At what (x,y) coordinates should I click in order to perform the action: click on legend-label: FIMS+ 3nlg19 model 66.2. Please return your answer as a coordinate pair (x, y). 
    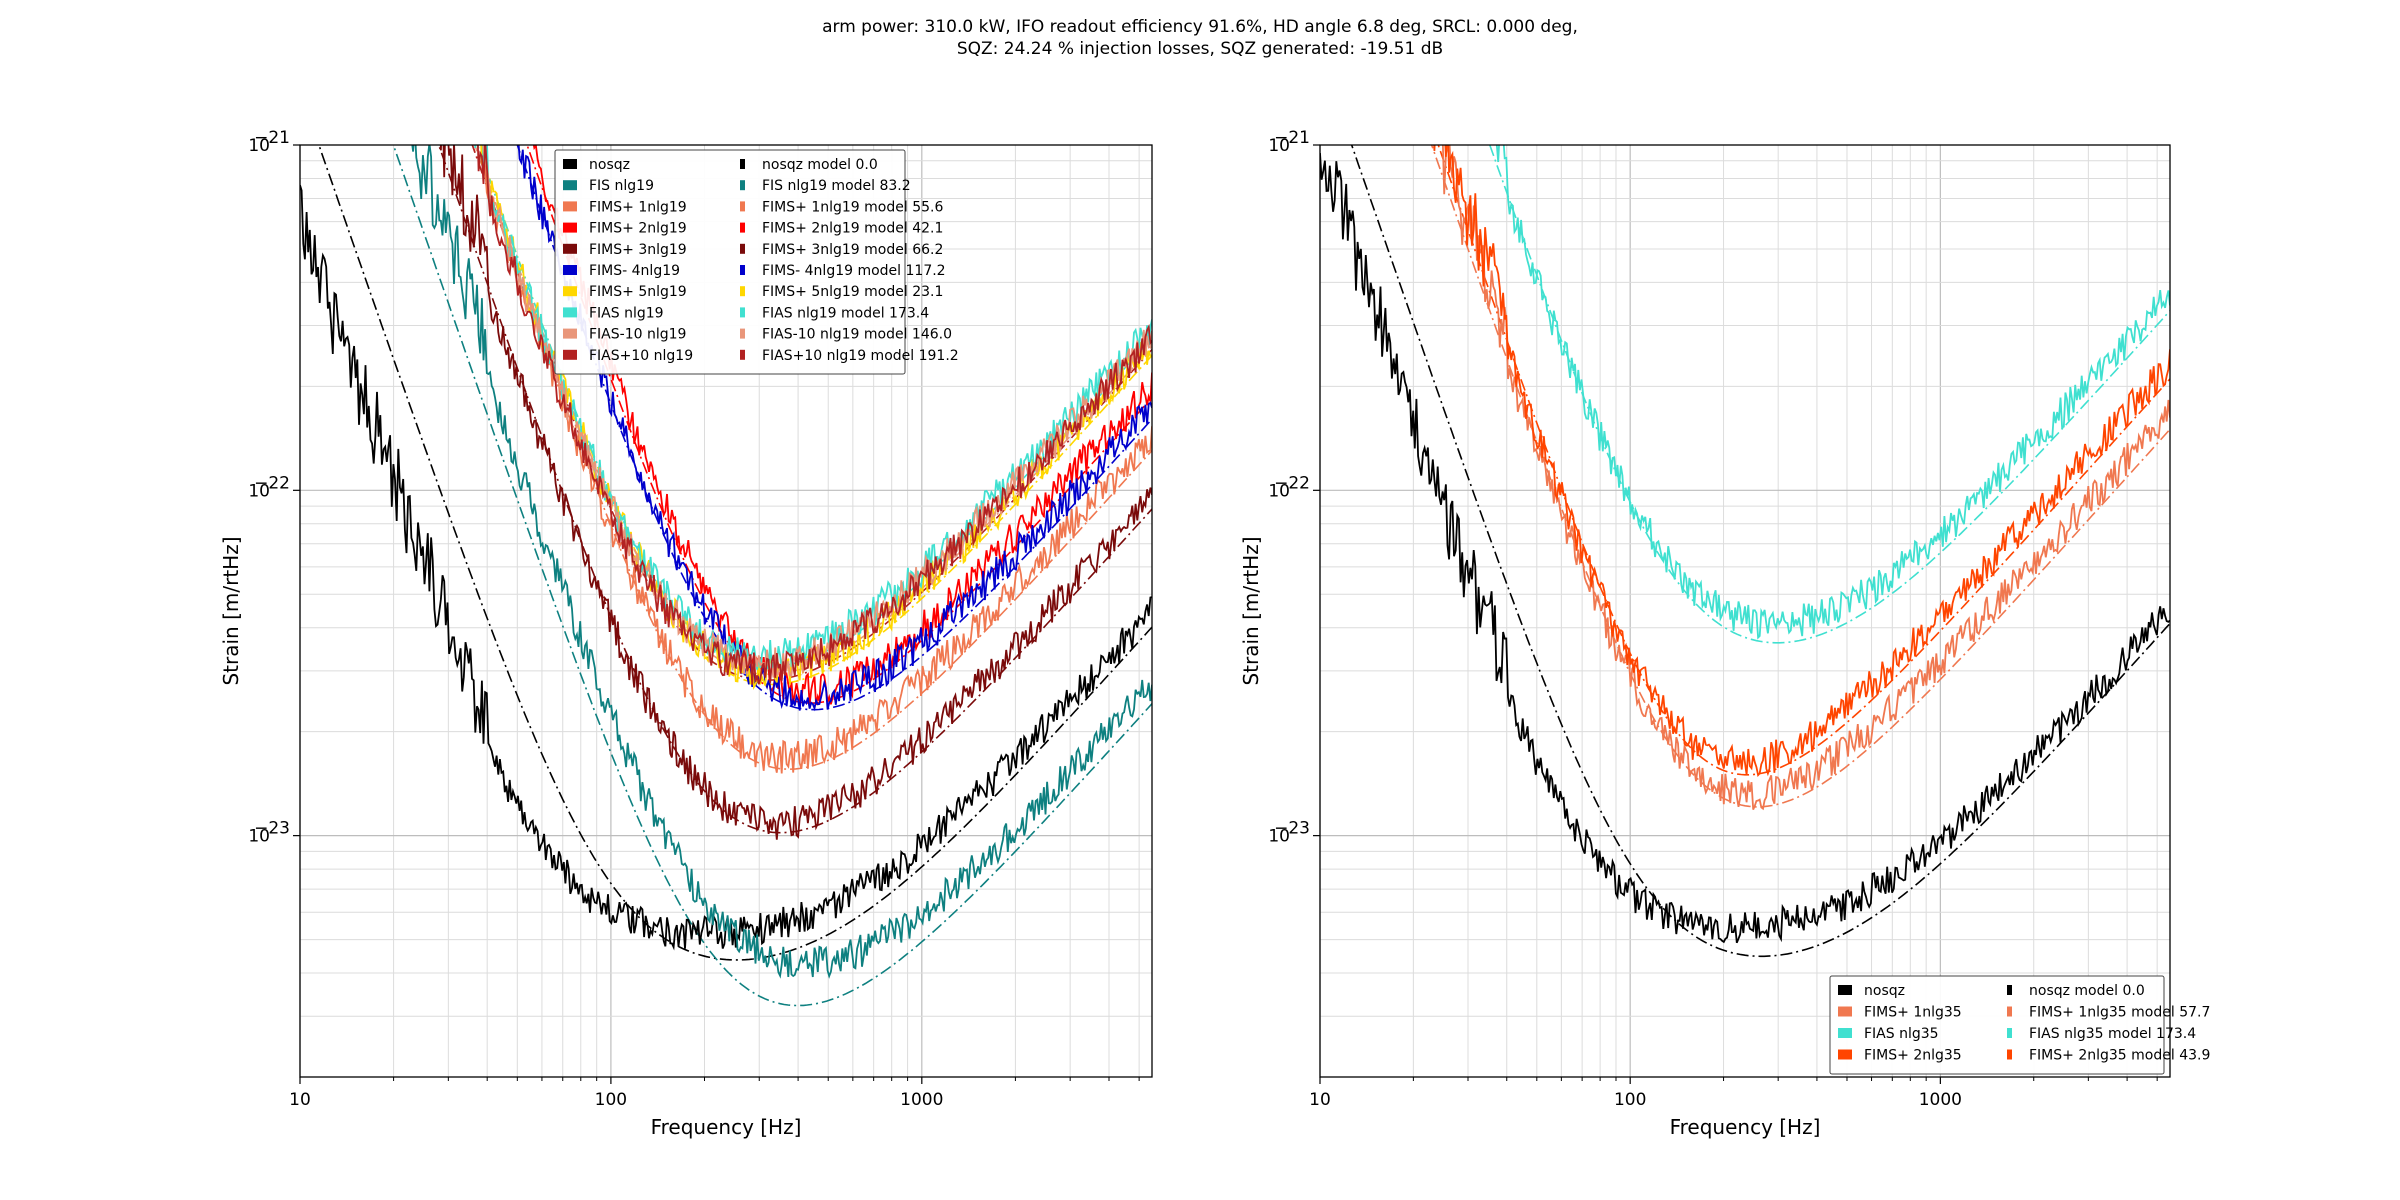
    Looking at the image, I should click on (852, 250).